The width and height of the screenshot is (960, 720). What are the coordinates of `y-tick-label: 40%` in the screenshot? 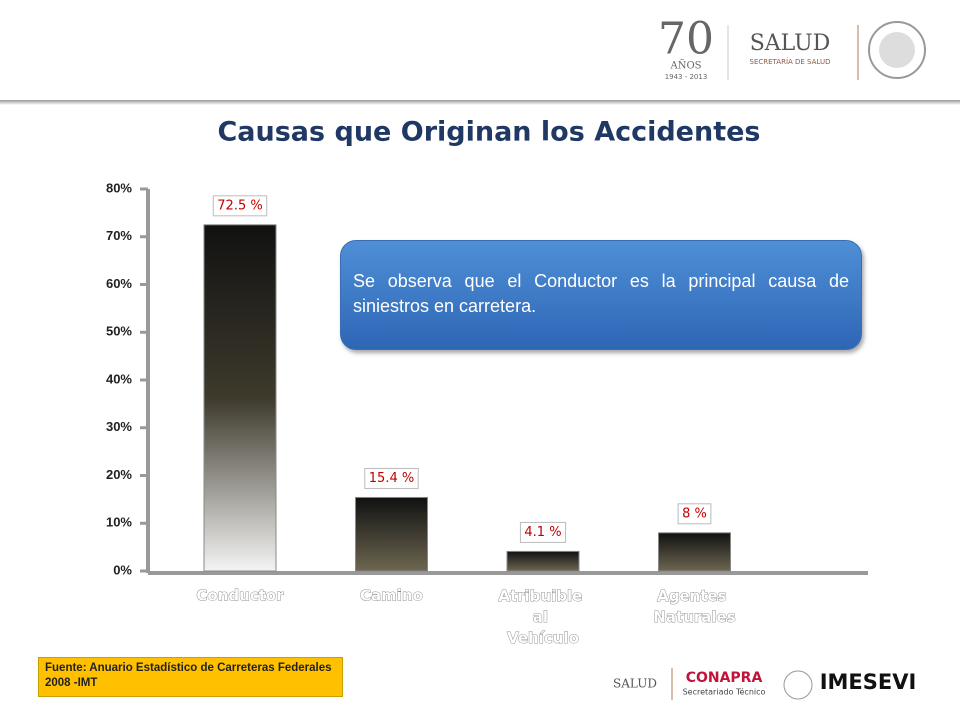 It's located at (119, 378).